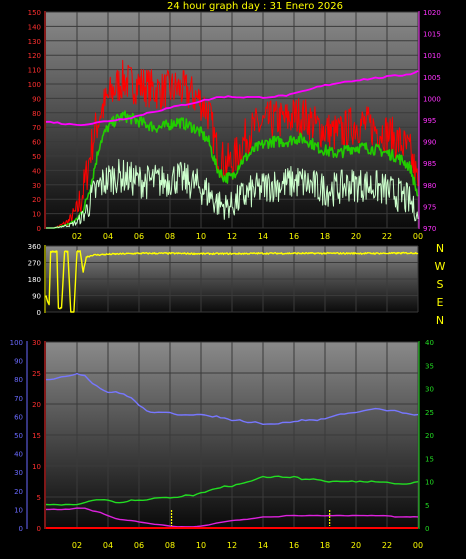 The height and width of the screenshot is (559, 466). What do you see at coordinates (232, 98) in the screenshot?
I see `pressure-line` at bounding box center [232, 98].